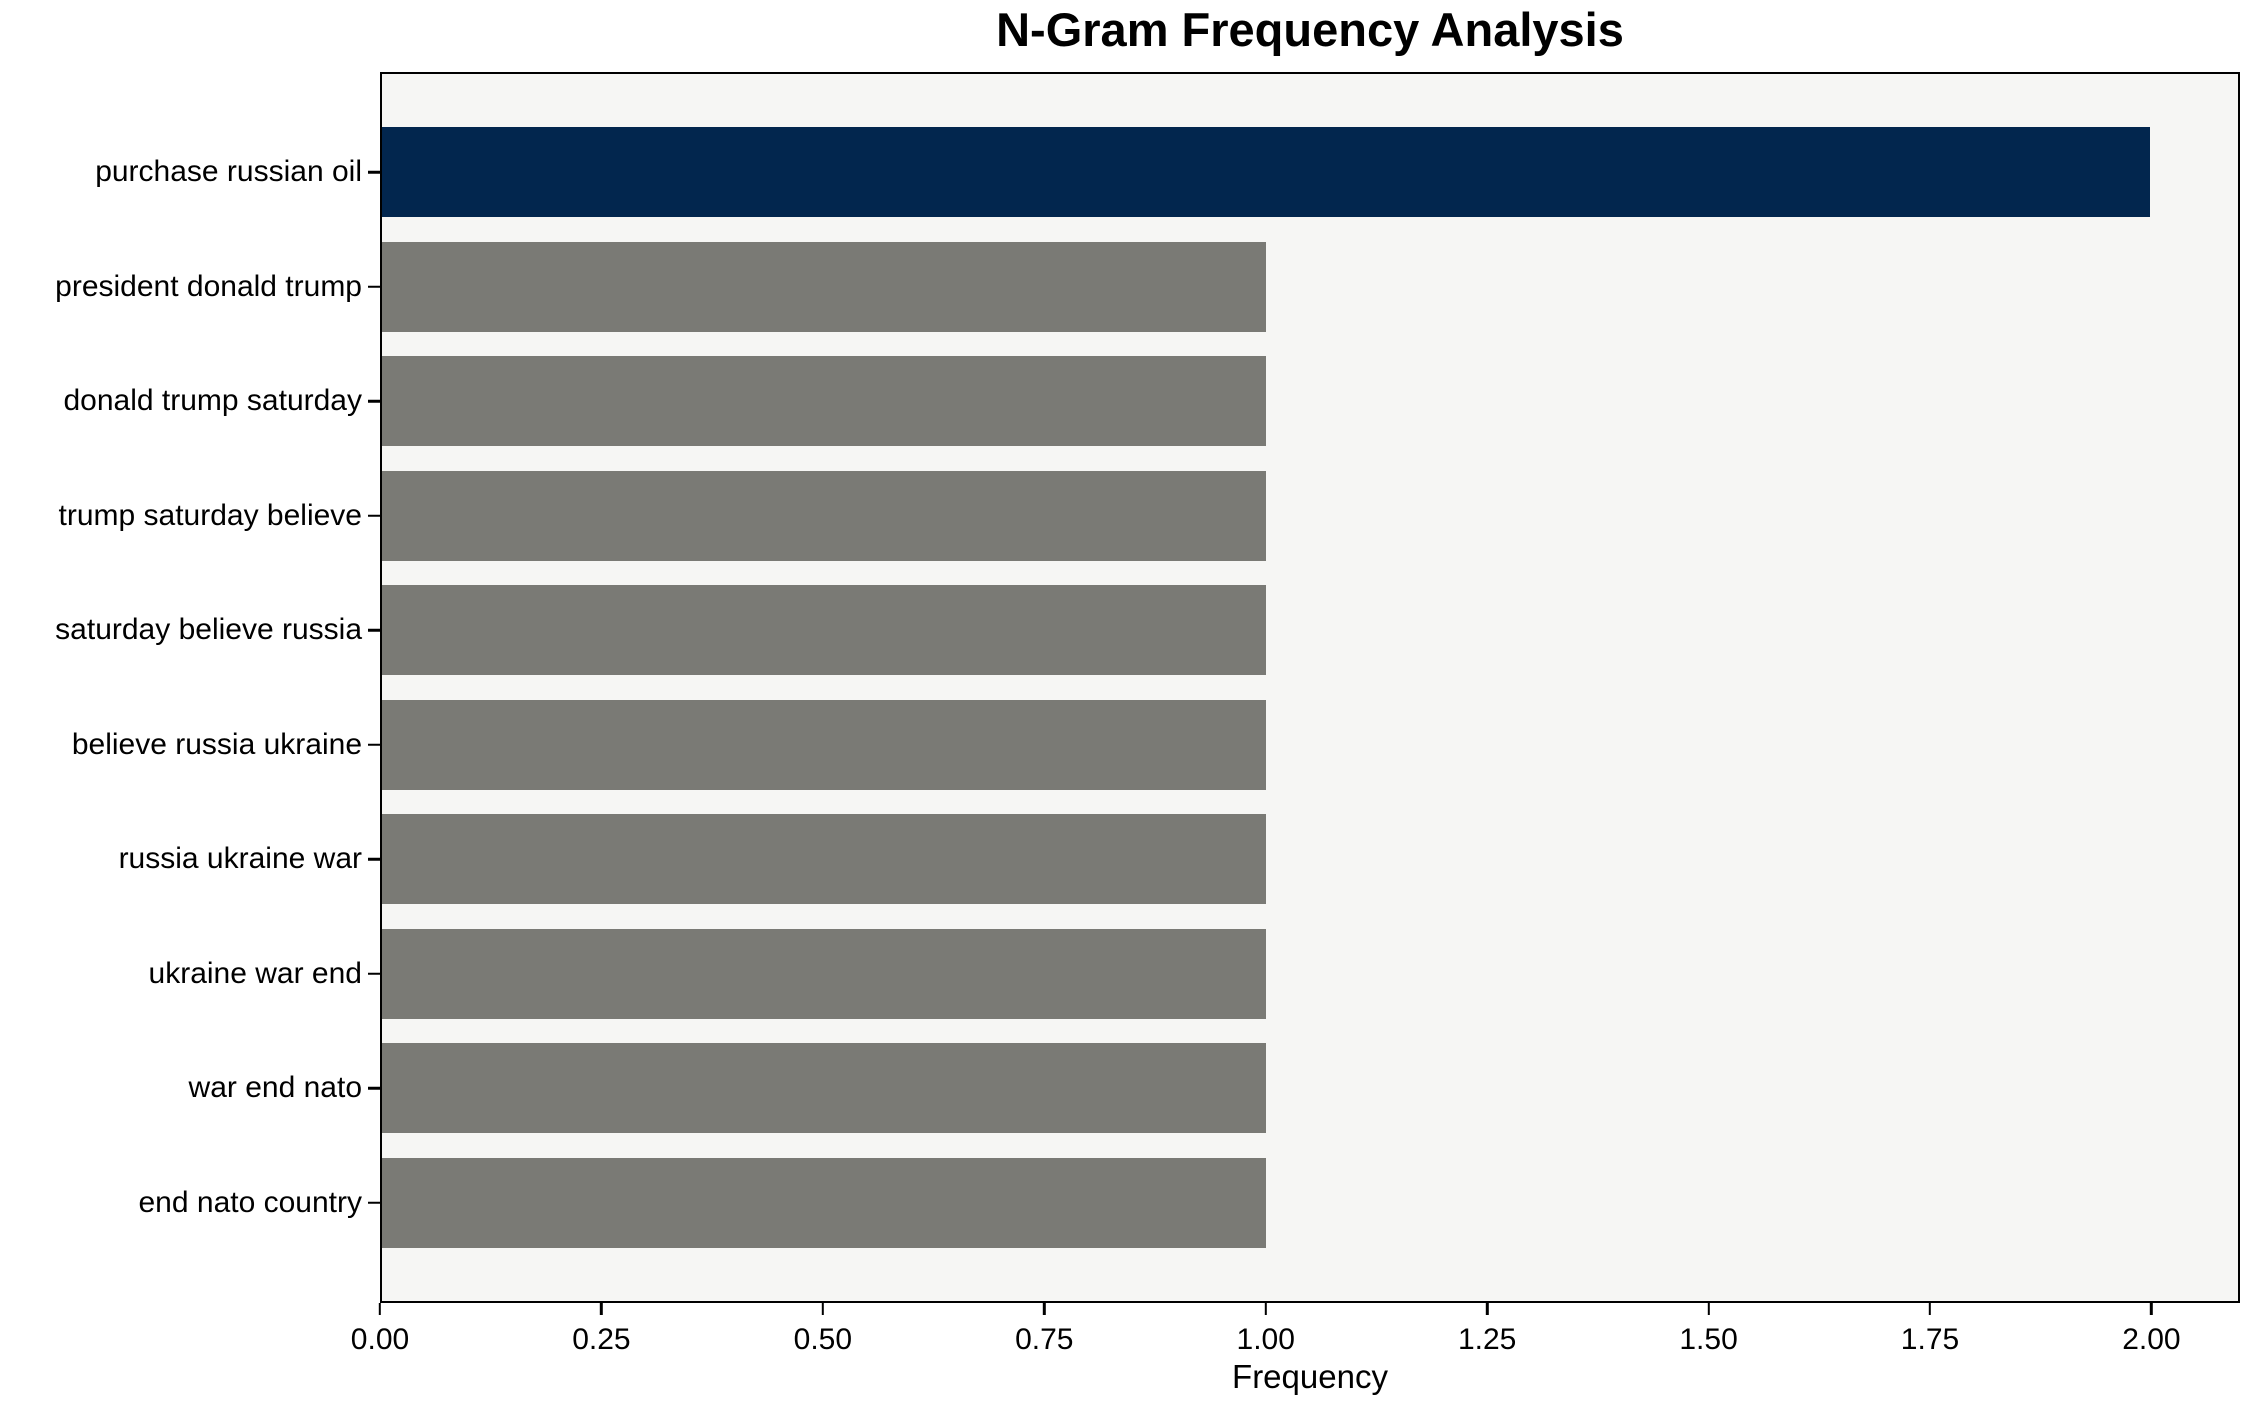  What do you see at coordinates (216, 744) in the screenshot?
I see `y-tick-label: believe russia ukraine` at bounding box center [216, 744].